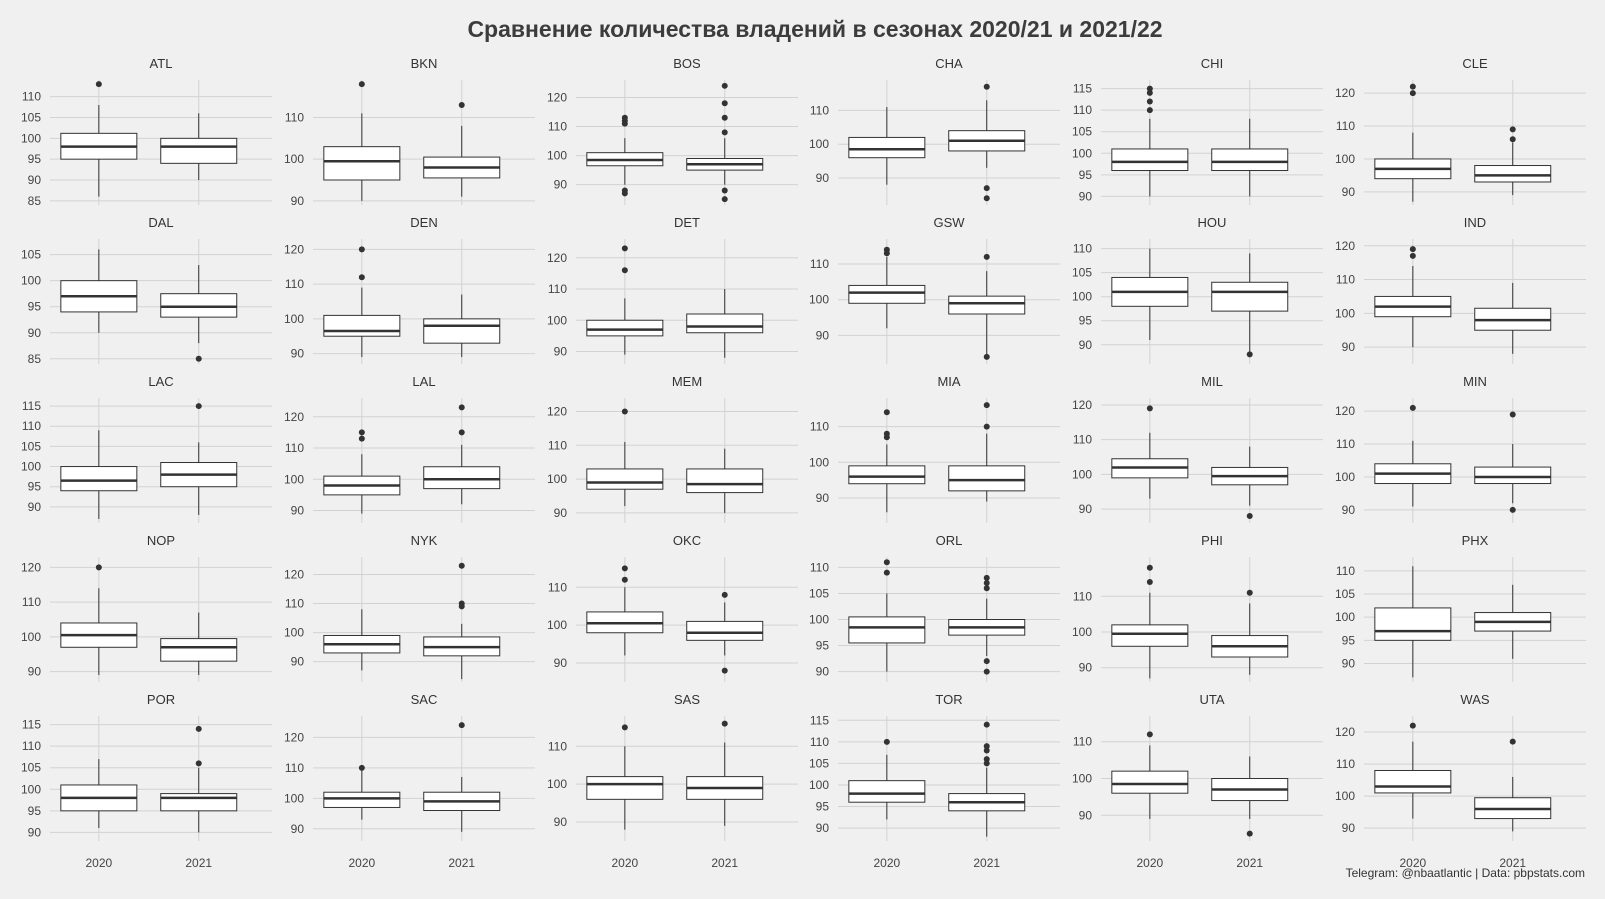  Describe the element at coordinates (1412, 863) in the screenshot. I see `x-tick-label: 2020` at that location.